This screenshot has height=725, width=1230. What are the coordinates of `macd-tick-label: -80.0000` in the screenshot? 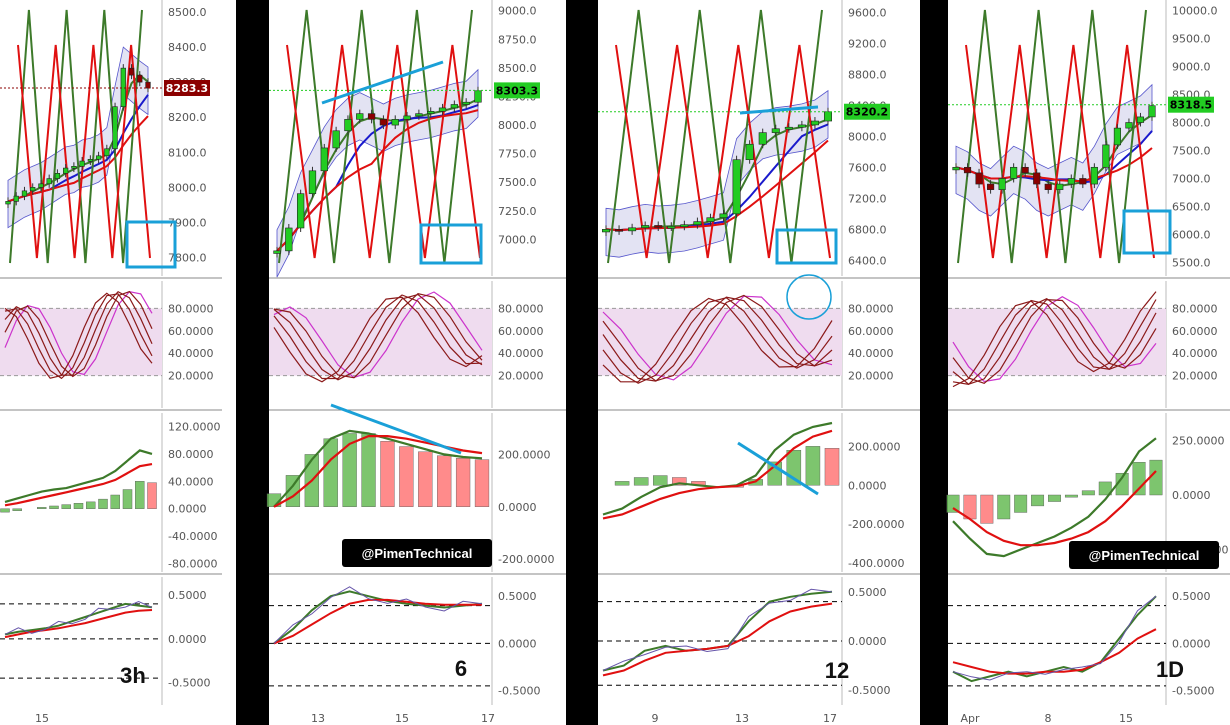 It's located at (192, 564).